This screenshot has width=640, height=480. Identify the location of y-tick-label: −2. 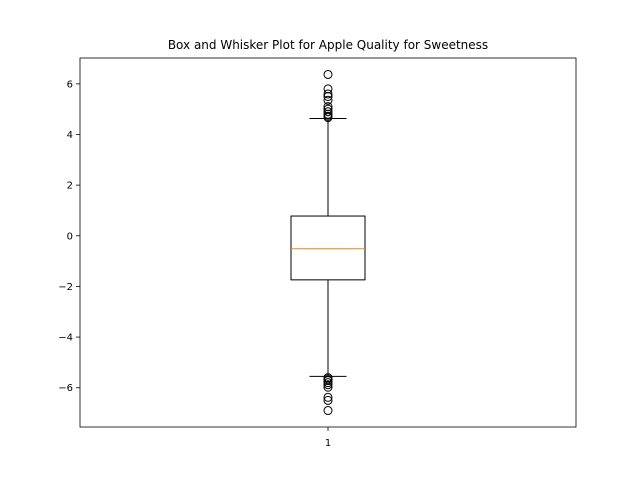
(65, 287).